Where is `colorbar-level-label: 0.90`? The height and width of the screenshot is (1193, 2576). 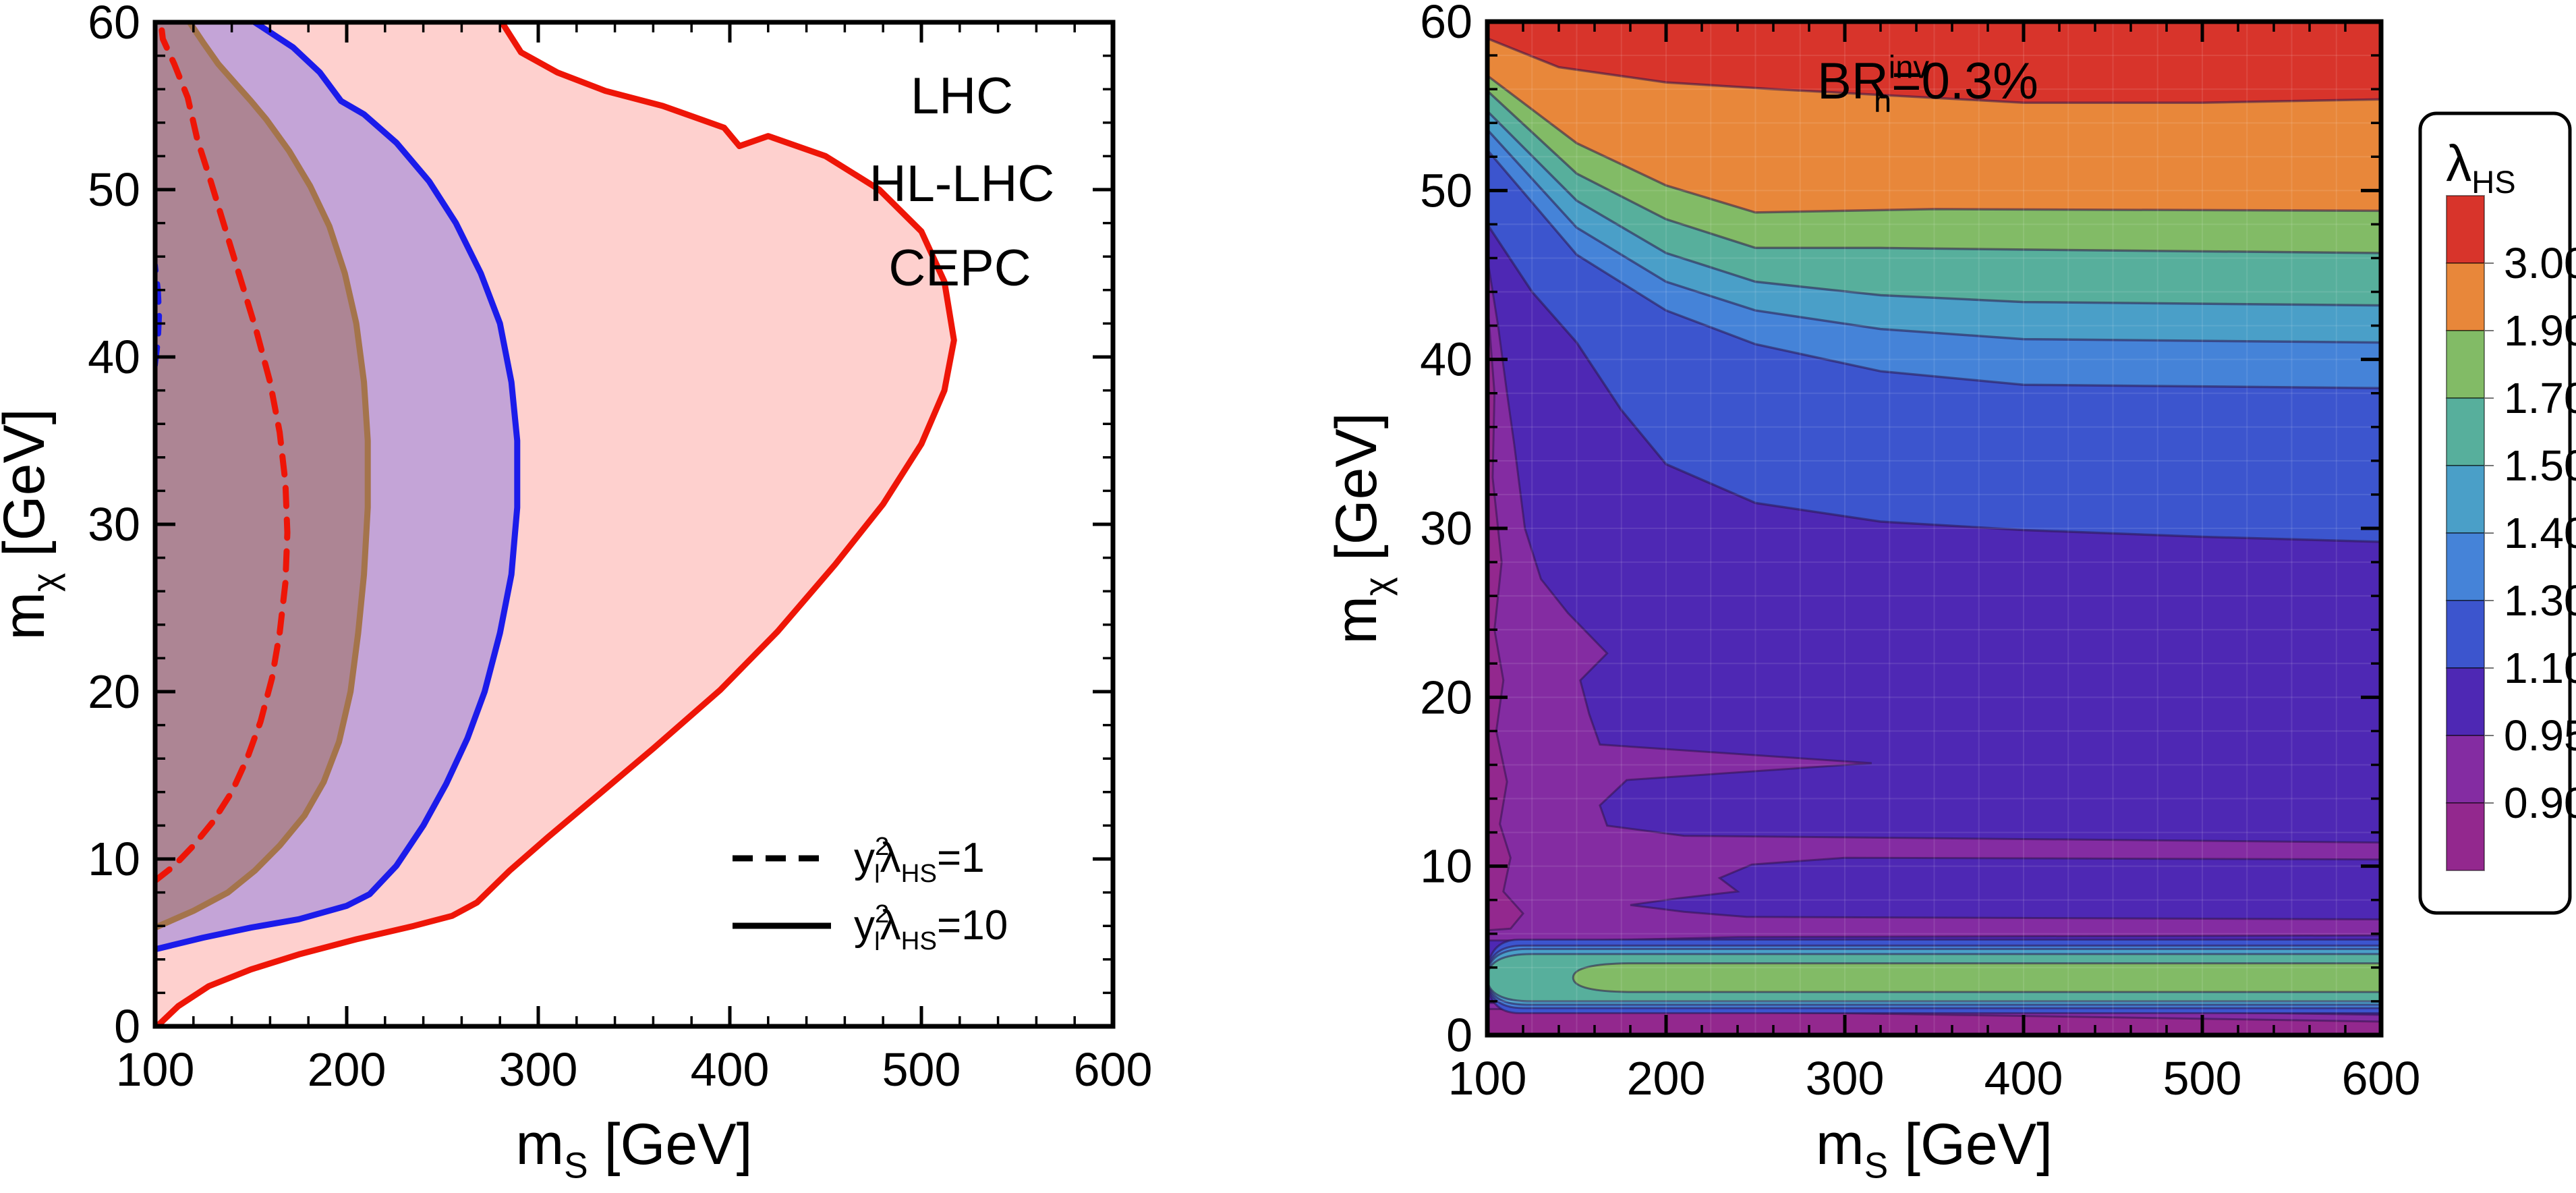 colorbar-level-label: 0.90 is located at coordinates (2540, 803).